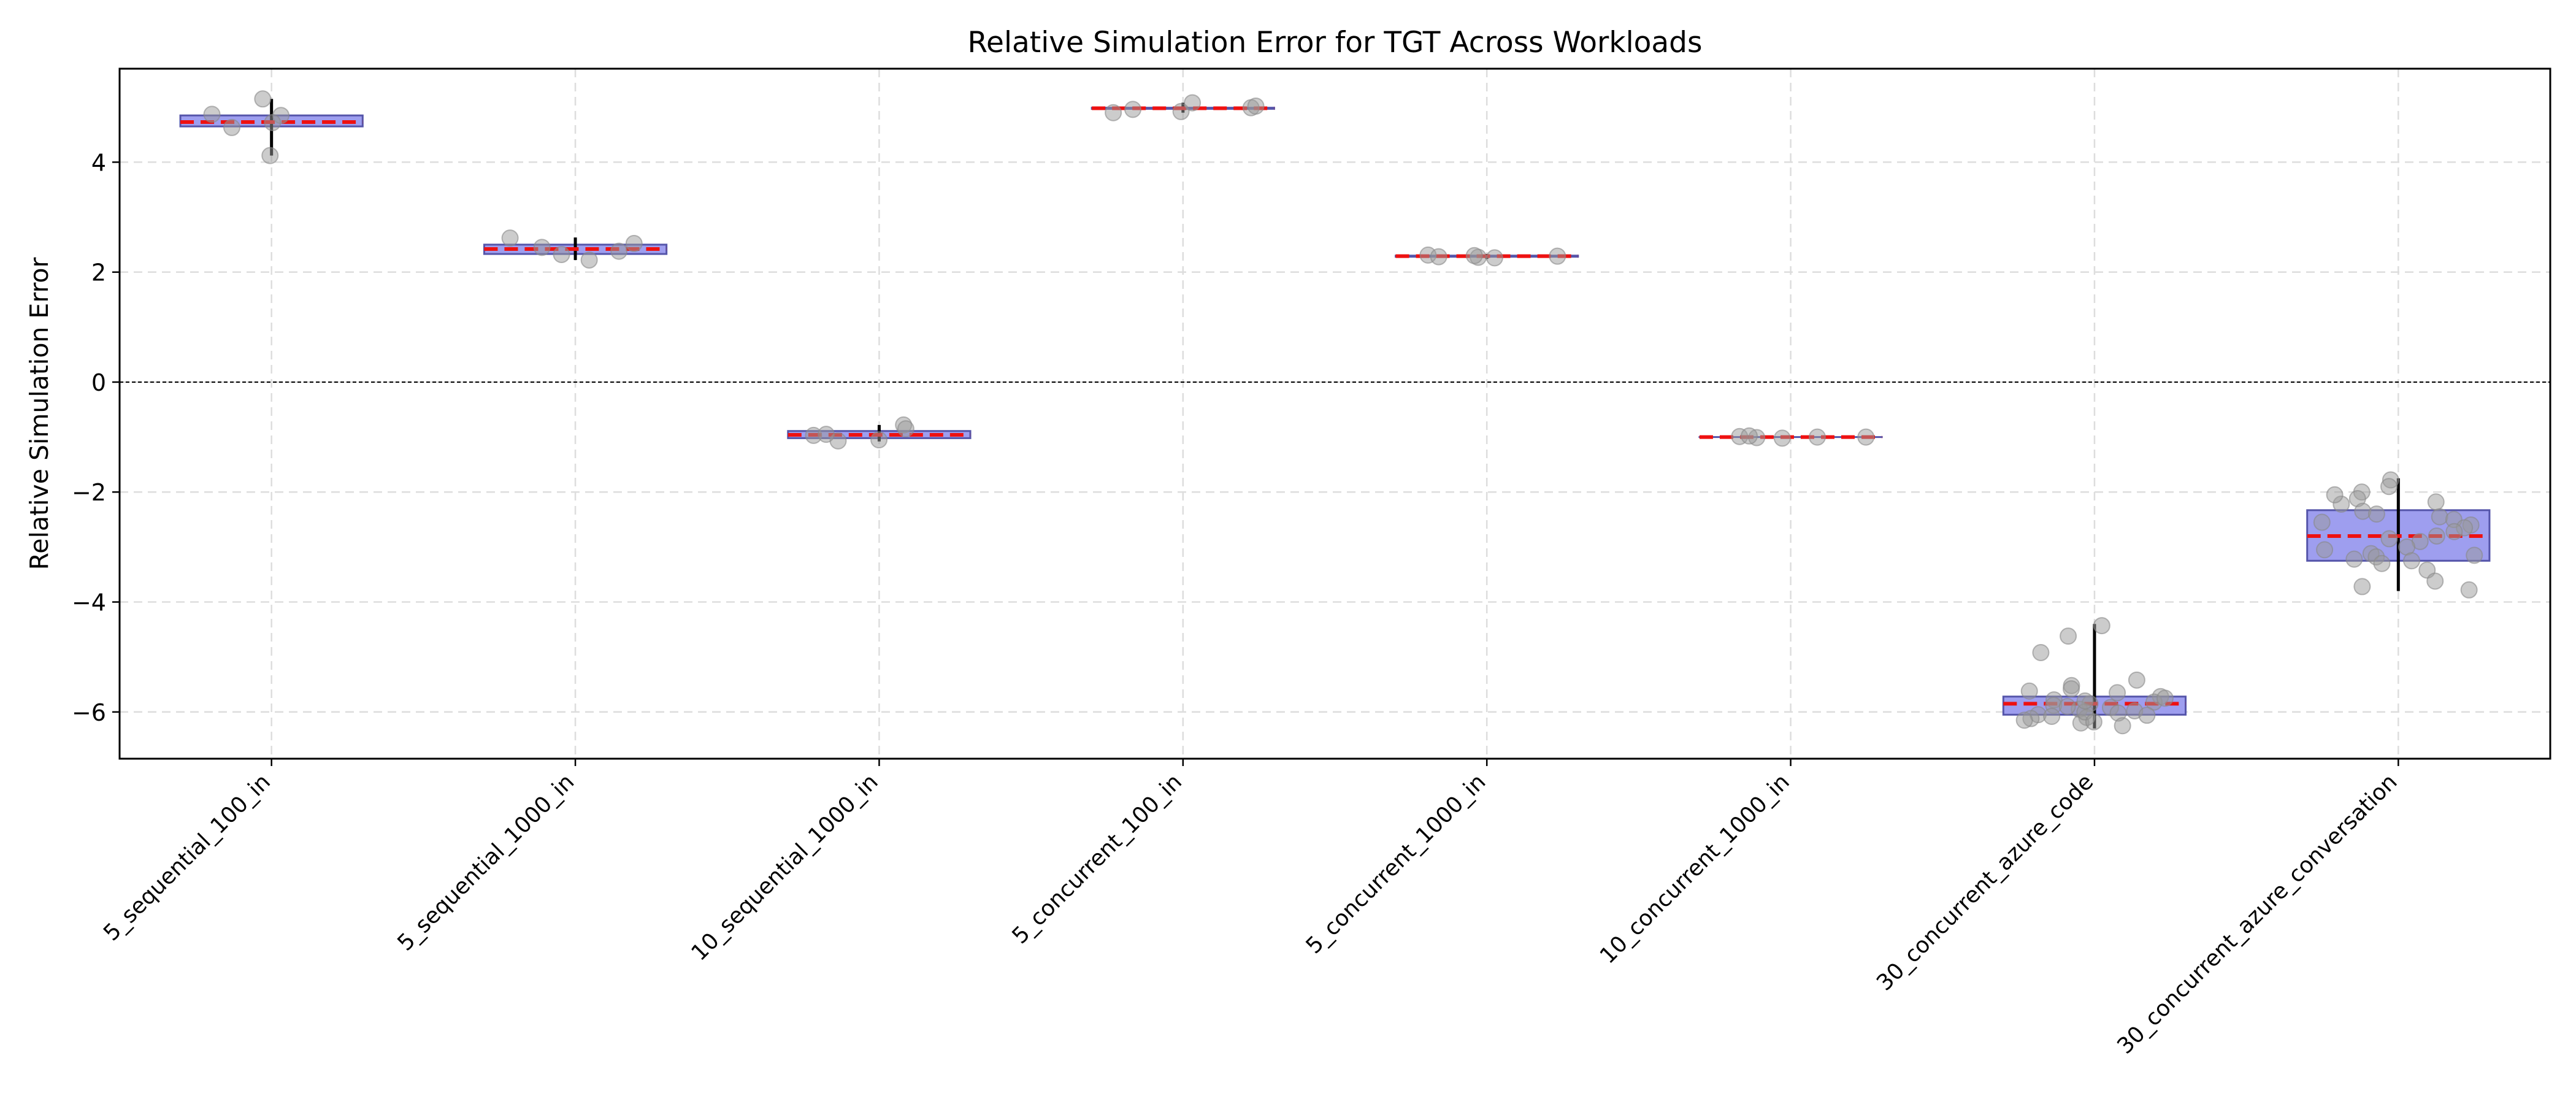  What do you see at coordinates (98, 382) in the screenshot?
I see `y-tick-label: 0` at bounding box center [98, 382].